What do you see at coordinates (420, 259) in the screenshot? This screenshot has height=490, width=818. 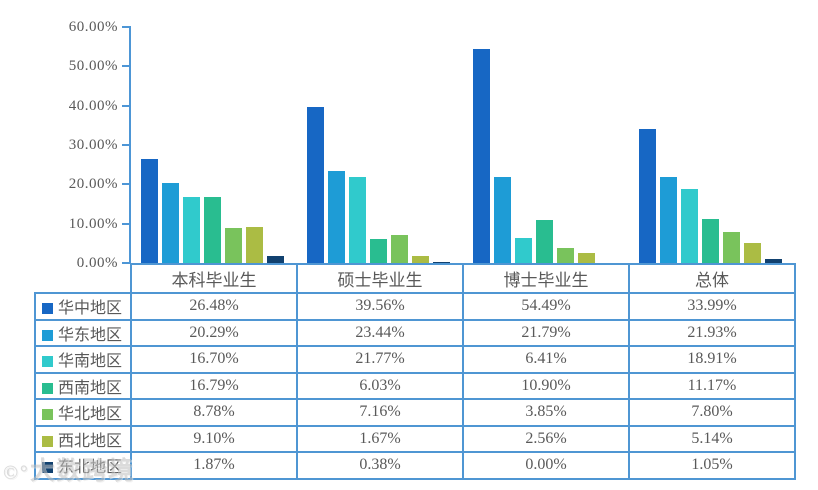 I see `bar-西北地区-硕士毕业生` at bounding box center [420, 259].